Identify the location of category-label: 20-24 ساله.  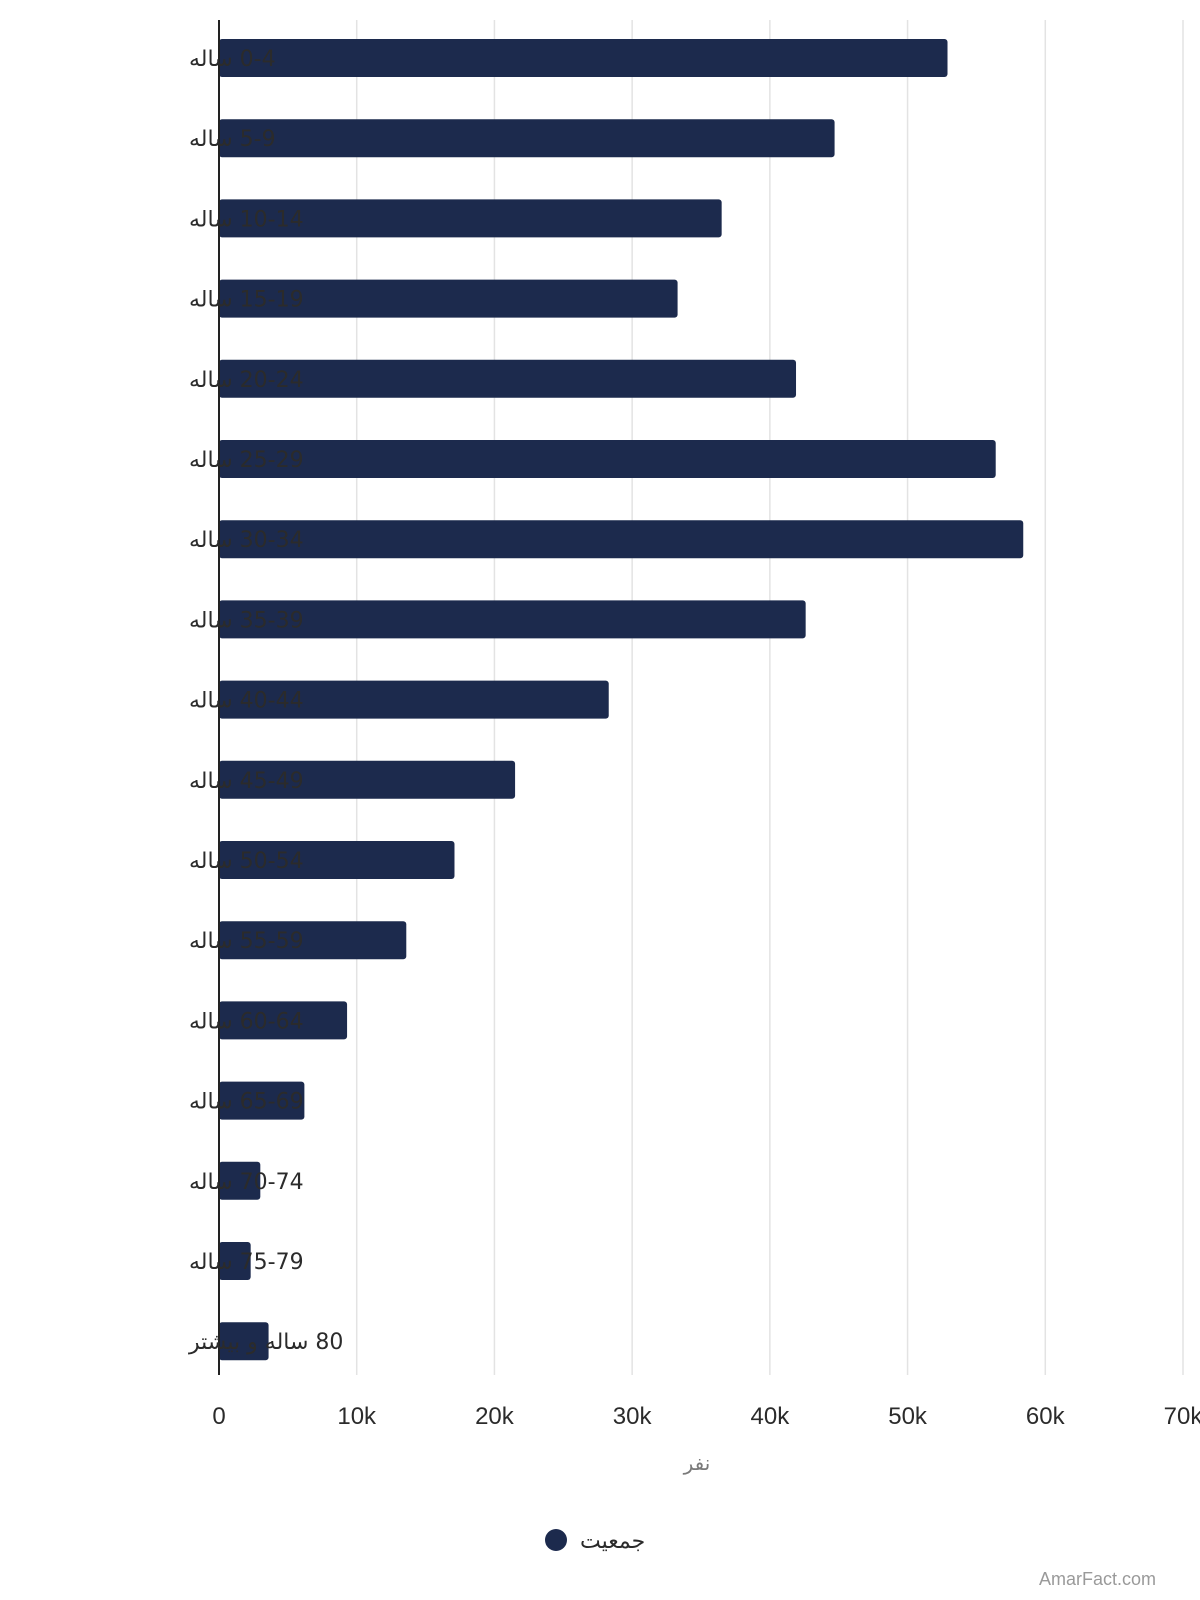
(246, 380).